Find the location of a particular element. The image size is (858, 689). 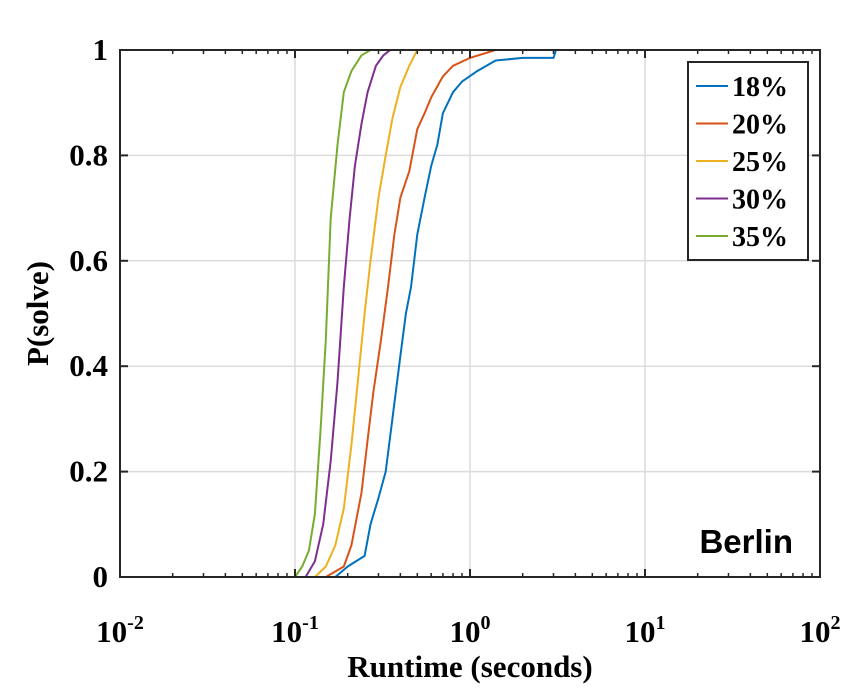

legend-label: 25% is located at coordinates (760, 162).